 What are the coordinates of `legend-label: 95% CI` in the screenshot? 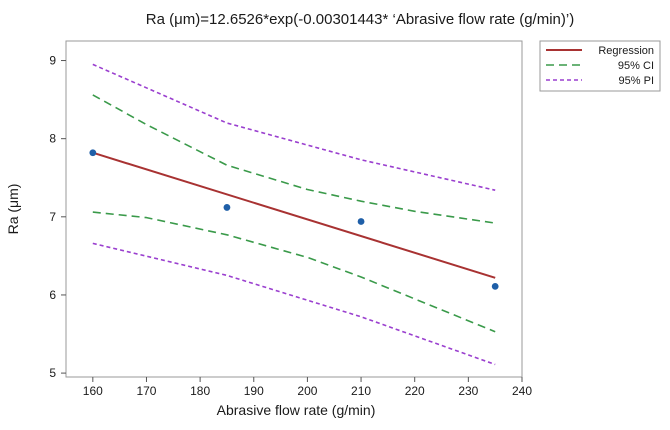 It's located at (636, 66).